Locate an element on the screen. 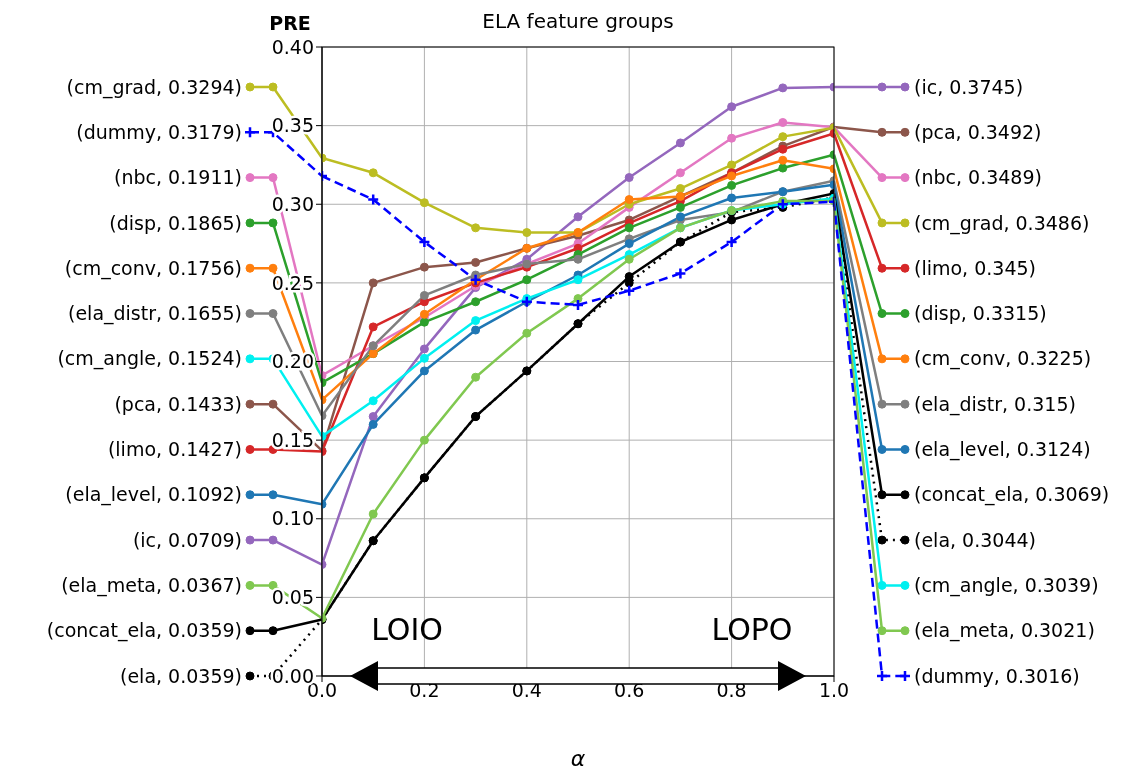  y-tick-label: 0.15 is located at coordinates (292, 439).